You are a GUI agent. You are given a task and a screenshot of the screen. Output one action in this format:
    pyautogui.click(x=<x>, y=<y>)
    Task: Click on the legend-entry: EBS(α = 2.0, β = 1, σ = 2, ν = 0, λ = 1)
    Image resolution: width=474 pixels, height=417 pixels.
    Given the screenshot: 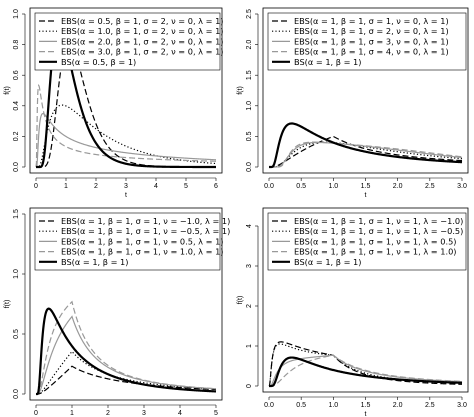 What is the action you would take?
    pyautogui.click(x=142, y=41)
    